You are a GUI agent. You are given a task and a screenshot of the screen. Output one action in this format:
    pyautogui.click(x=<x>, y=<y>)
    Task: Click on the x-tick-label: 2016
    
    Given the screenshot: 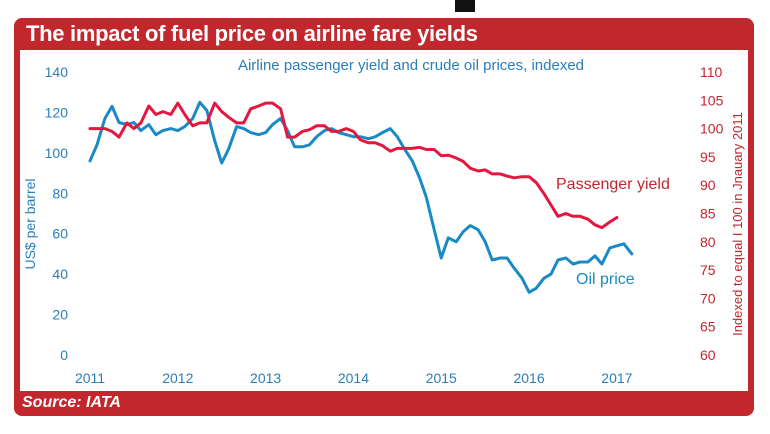 What is the action you would take?
    pyautogui.click(x=528, y=378)
    